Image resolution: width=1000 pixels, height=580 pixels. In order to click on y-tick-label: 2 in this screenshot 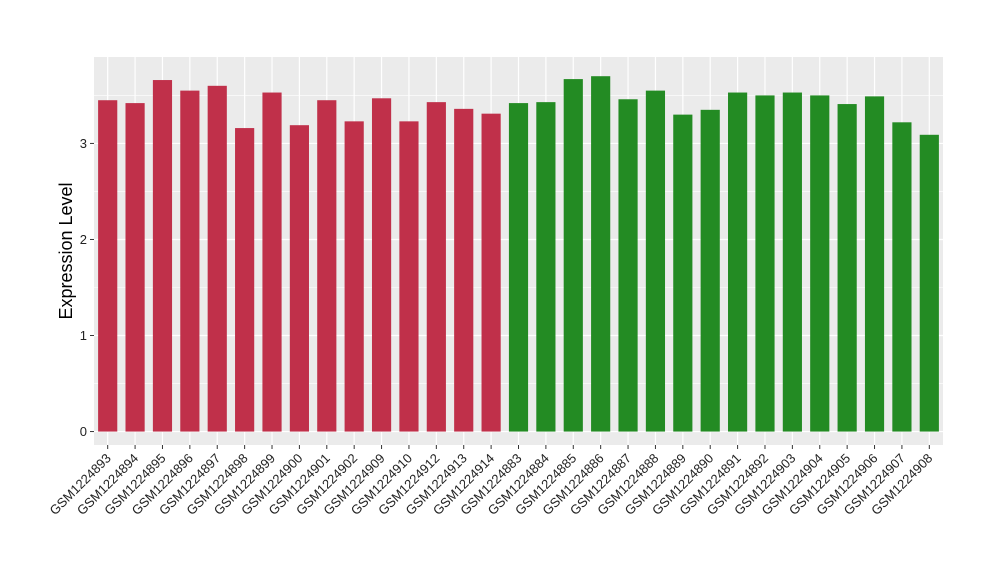, I will do `click(83, 239)`.